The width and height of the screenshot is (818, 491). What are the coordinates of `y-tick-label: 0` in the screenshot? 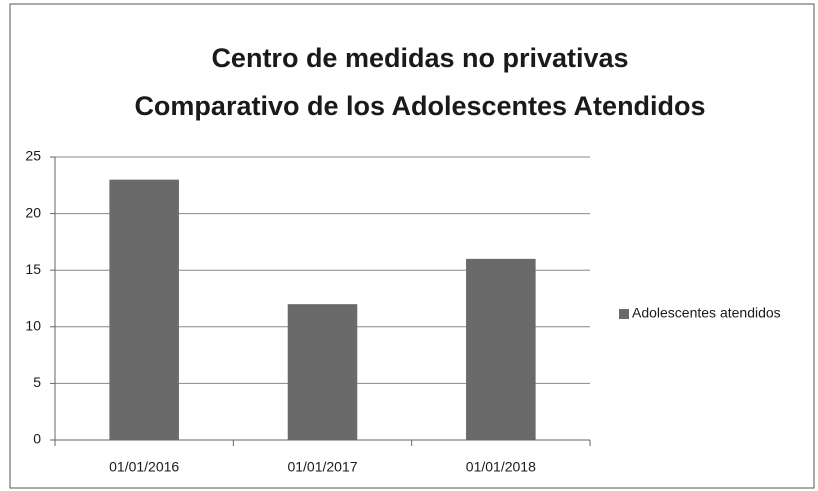 It's located at (37, 439).